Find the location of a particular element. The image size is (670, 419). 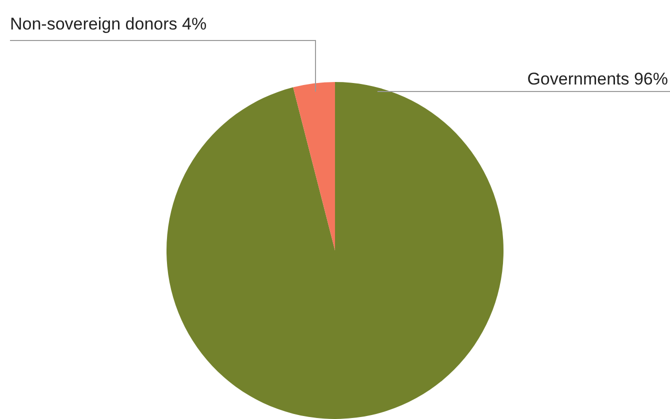

slice-label: Non-sovereign donors 4% is located at coordinates (108, 24).